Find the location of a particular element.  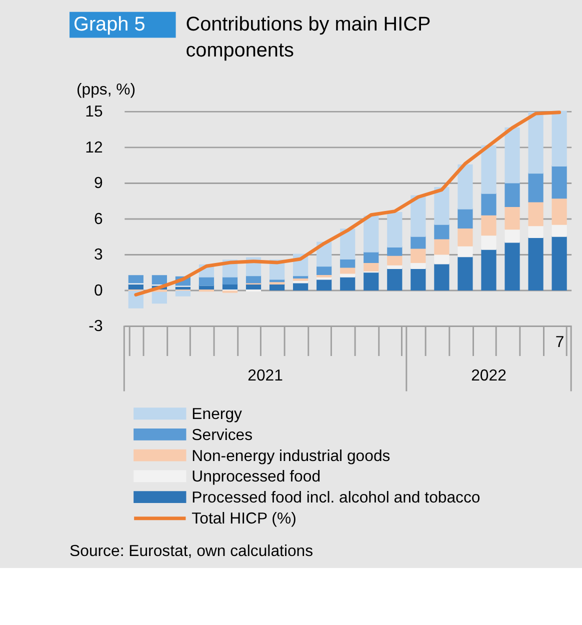

y-tick-label: 15 is located at coordinates (94, 112).